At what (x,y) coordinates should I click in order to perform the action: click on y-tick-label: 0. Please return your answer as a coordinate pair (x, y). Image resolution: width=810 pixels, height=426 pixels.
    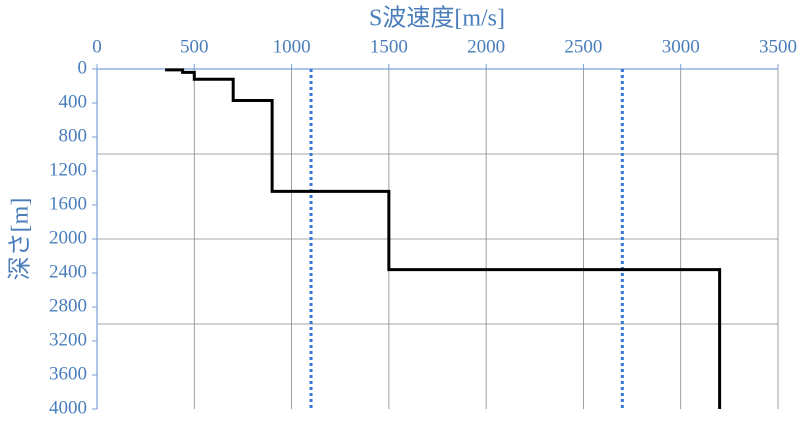
    Looking at the image, I should click on (83, 67).